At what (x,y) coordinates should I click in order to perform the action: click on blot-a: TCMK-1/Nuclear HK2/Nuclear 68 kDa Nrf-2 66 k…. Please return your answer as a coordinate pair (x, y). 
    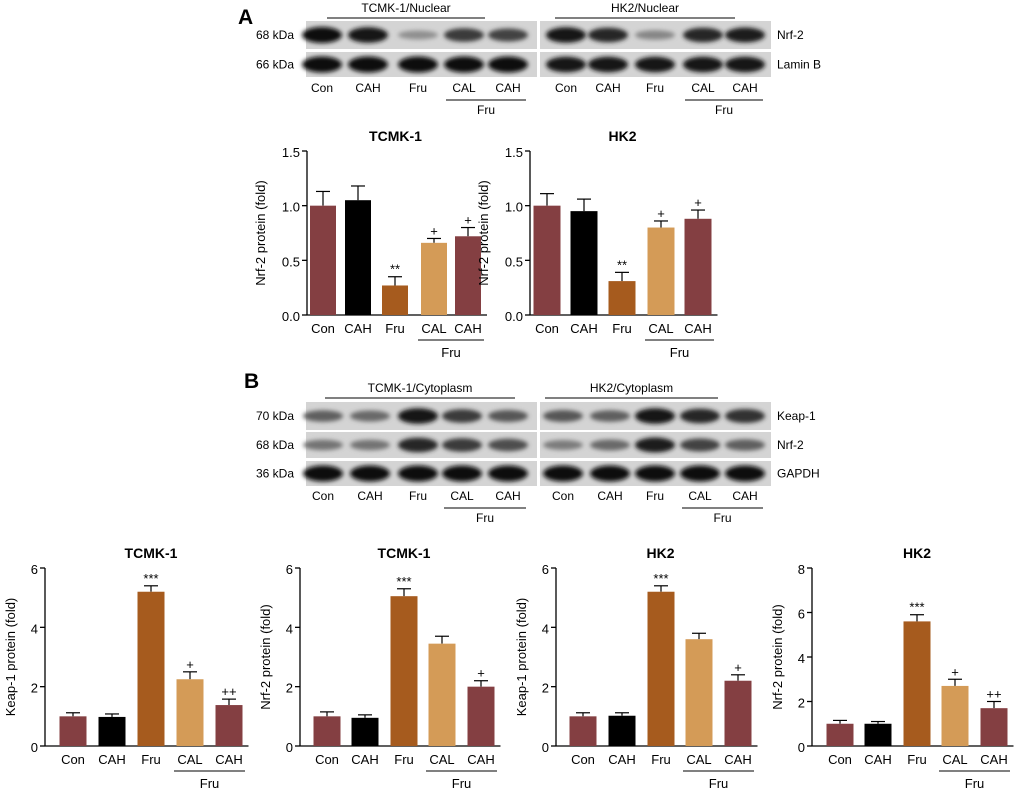
    Looking at the image, I should click on (538, 59).